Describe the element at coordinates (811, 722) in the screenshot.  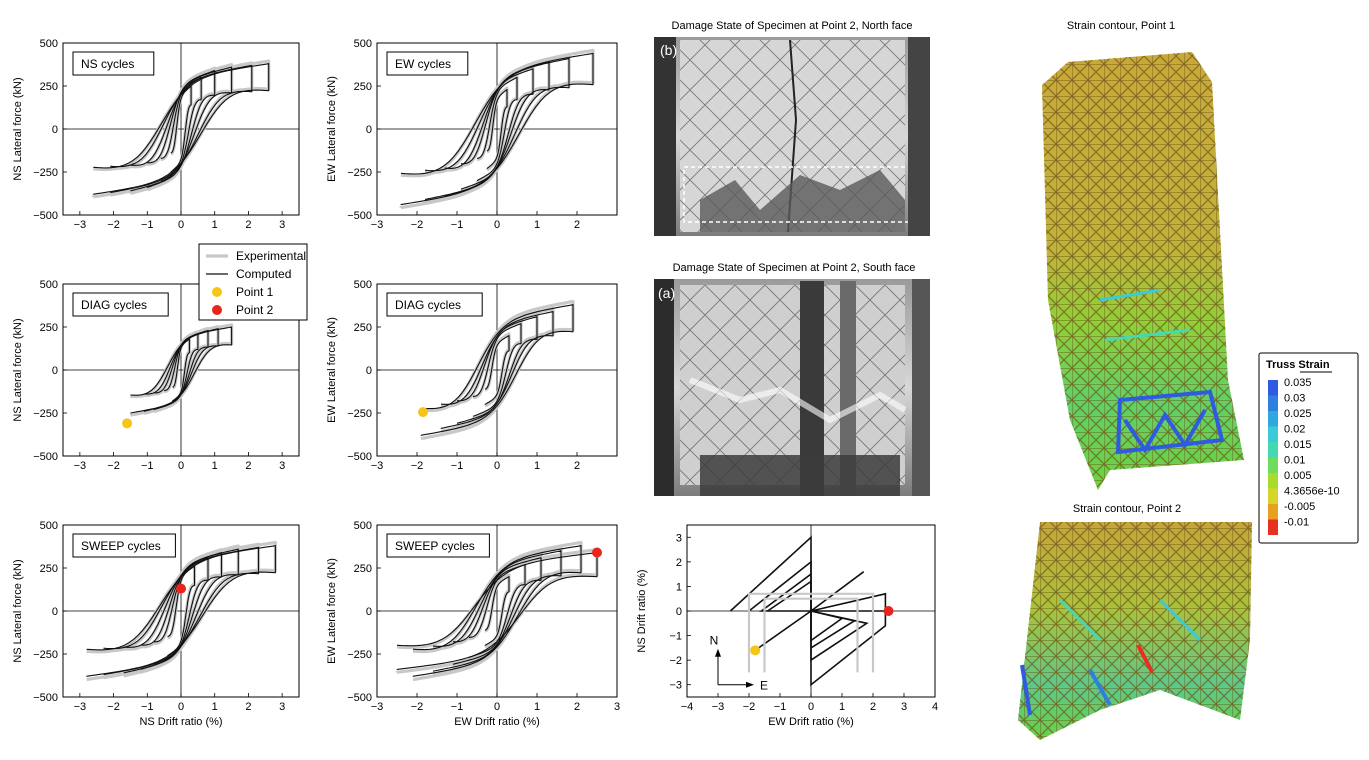
I see `x-axis-label: EW Drift ratio (%)` at that location.